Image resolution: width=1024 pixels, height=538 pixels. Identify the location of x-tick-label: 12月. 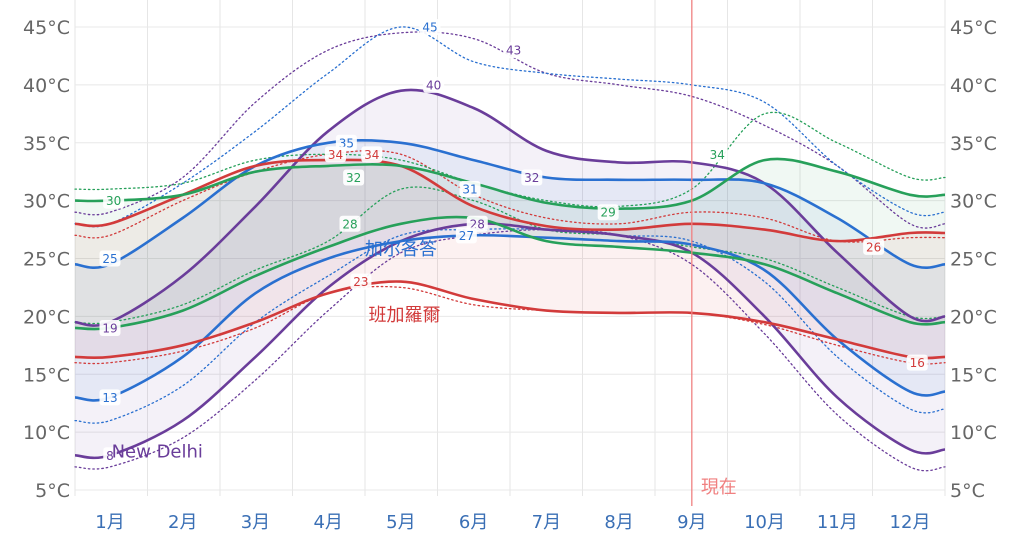
(910, 522).